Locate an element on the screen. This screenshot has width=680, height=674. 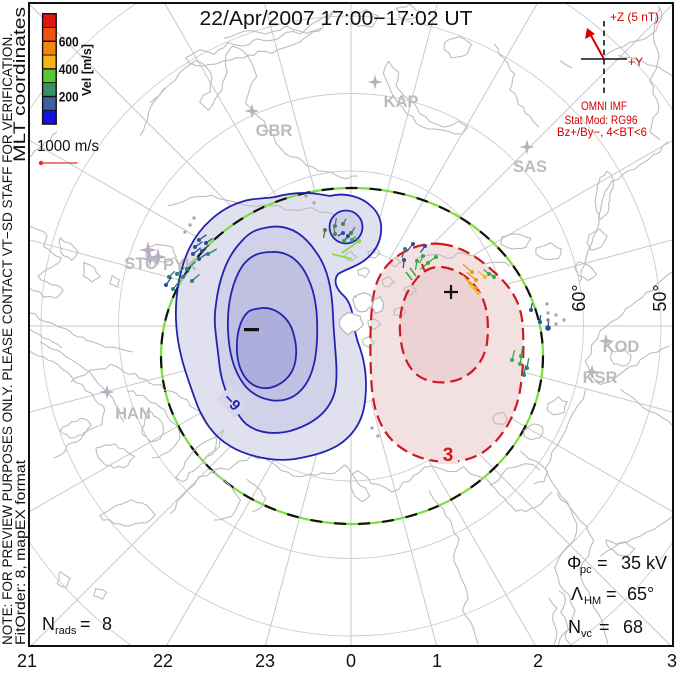
svg-text: HAN is located at coordinates (133, 414).